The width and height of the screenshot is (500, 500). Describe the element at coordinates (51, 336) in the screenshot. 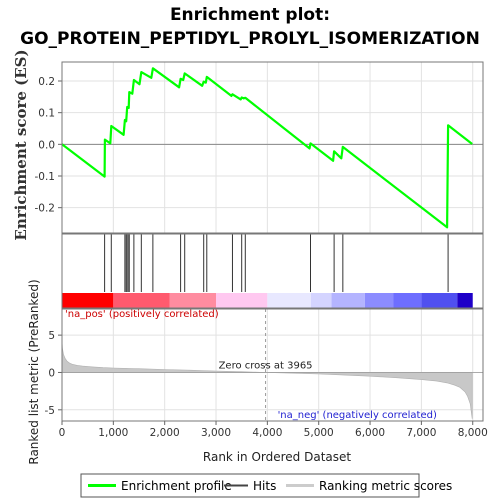

I see `metric-ytick-label-2: 5` at that location.